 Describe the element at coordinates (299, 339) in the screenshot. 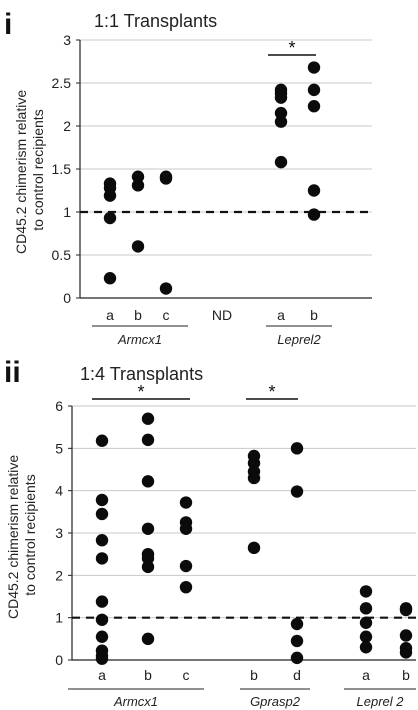

I see `group-label: Leprel2` at that location.